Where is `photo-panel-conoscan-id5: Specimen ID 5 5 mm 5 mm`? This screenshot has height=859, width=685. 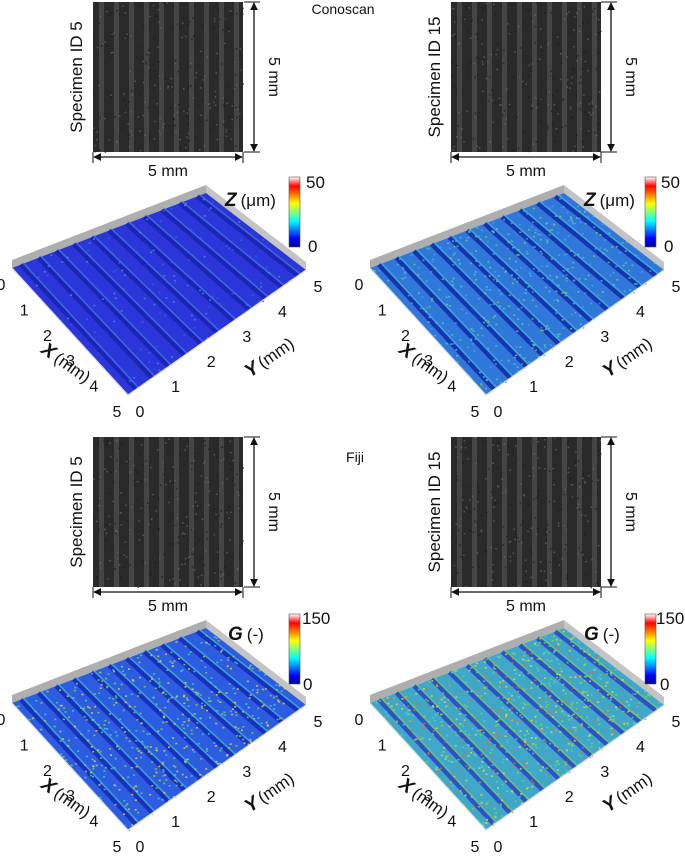 photo-panel-conoscan-id5: Specimen ID 5 5 mm 5 mm is located at coordinates (174, 90).